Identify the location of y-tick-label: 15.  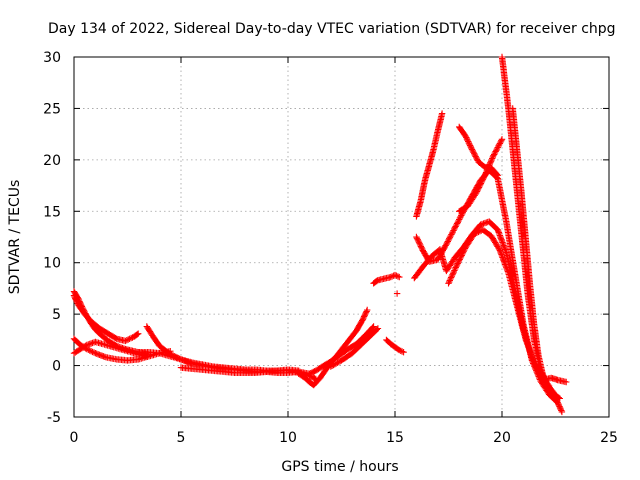
(52, 212).